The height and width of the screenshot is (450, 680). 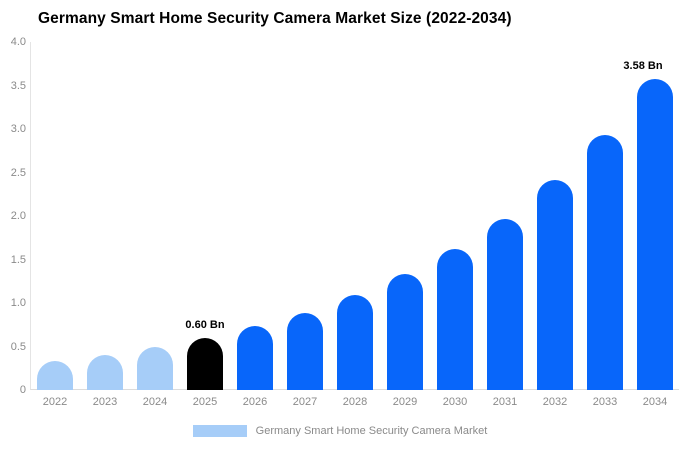 What do you see at coordinates (455, 402) in the screenshot?
I see `x-tick-label: 2030` at bounding box center [455, 402].